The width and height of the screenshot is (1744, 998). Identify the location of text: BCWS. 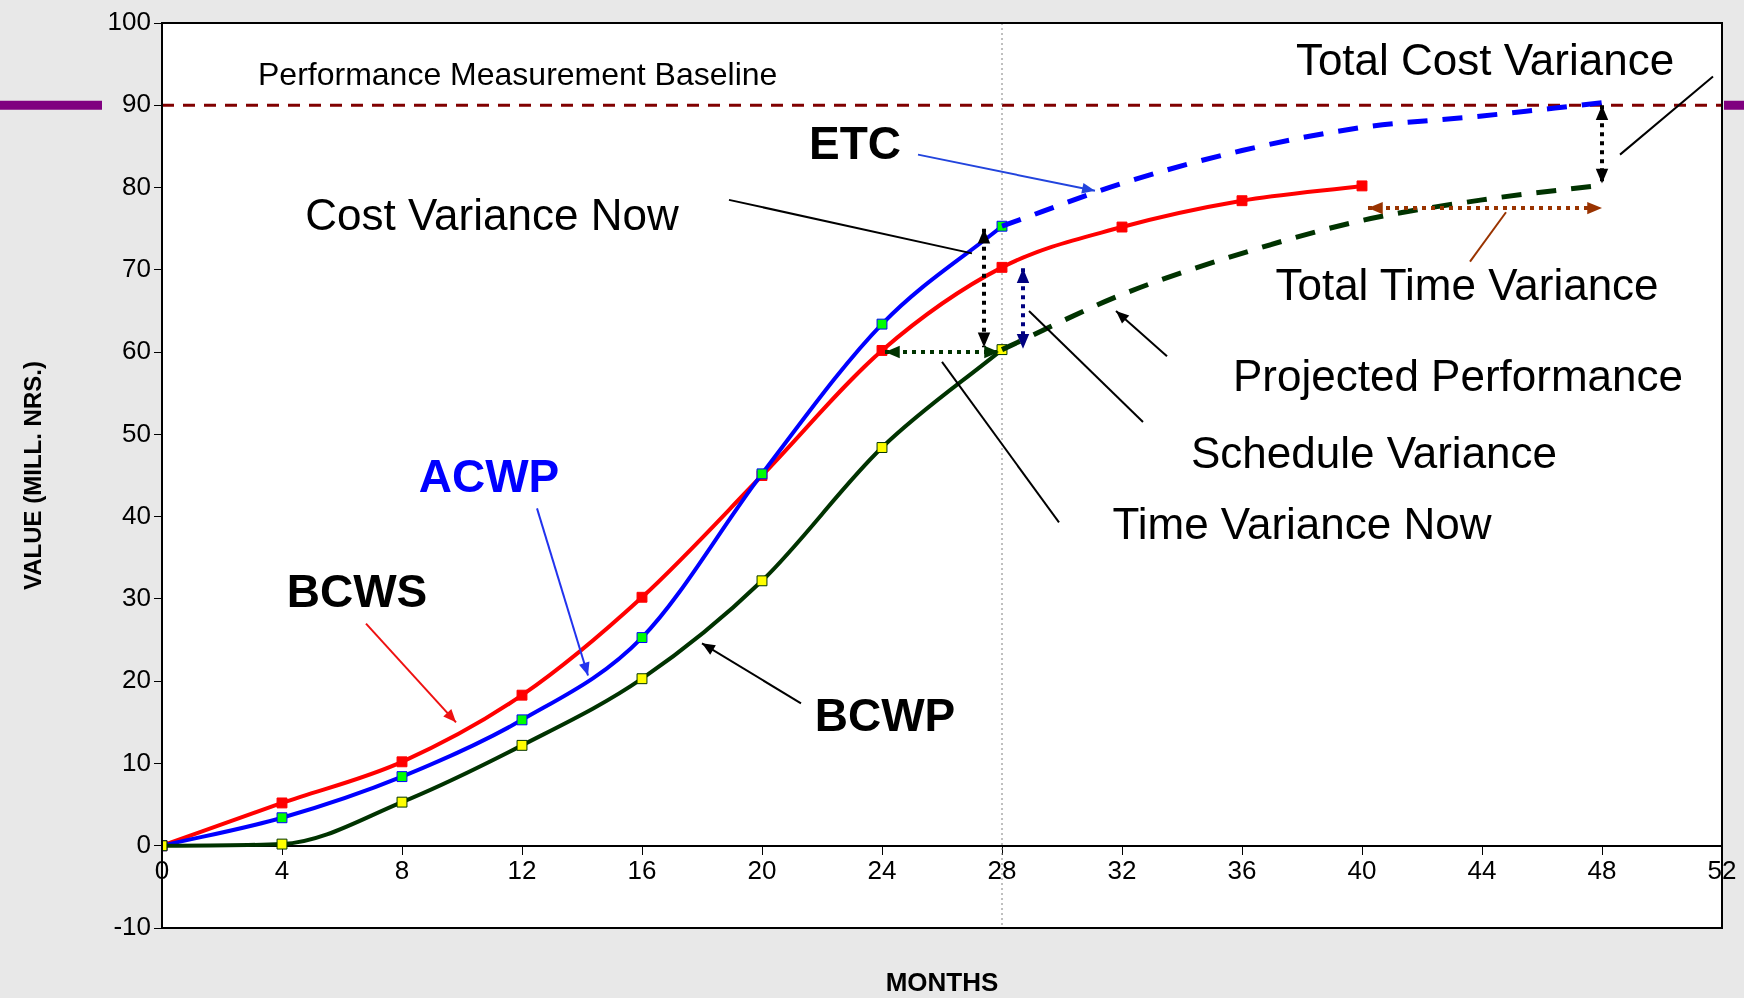
(357, 591).